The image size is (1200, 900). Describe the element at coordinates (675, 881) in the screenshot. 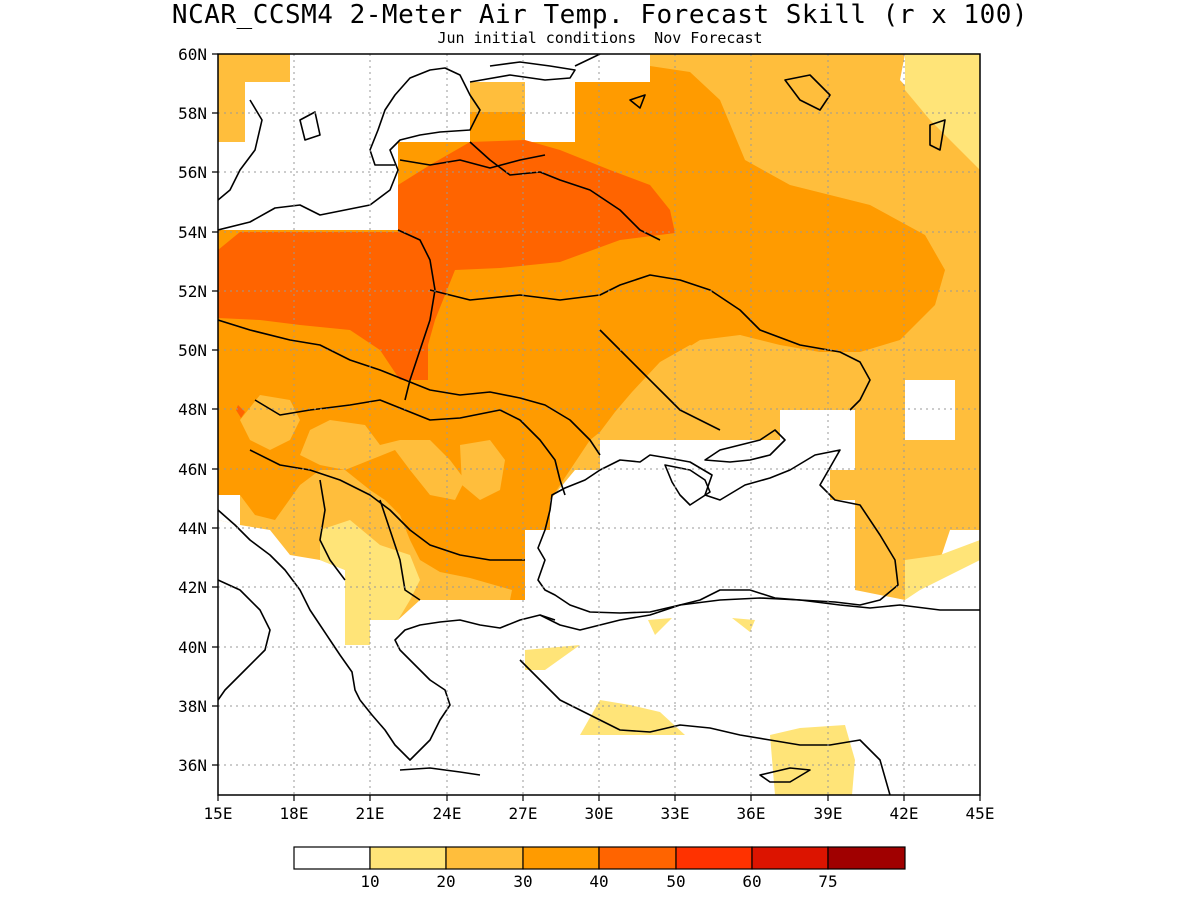

I see `colorbar-label: 50` at that location.